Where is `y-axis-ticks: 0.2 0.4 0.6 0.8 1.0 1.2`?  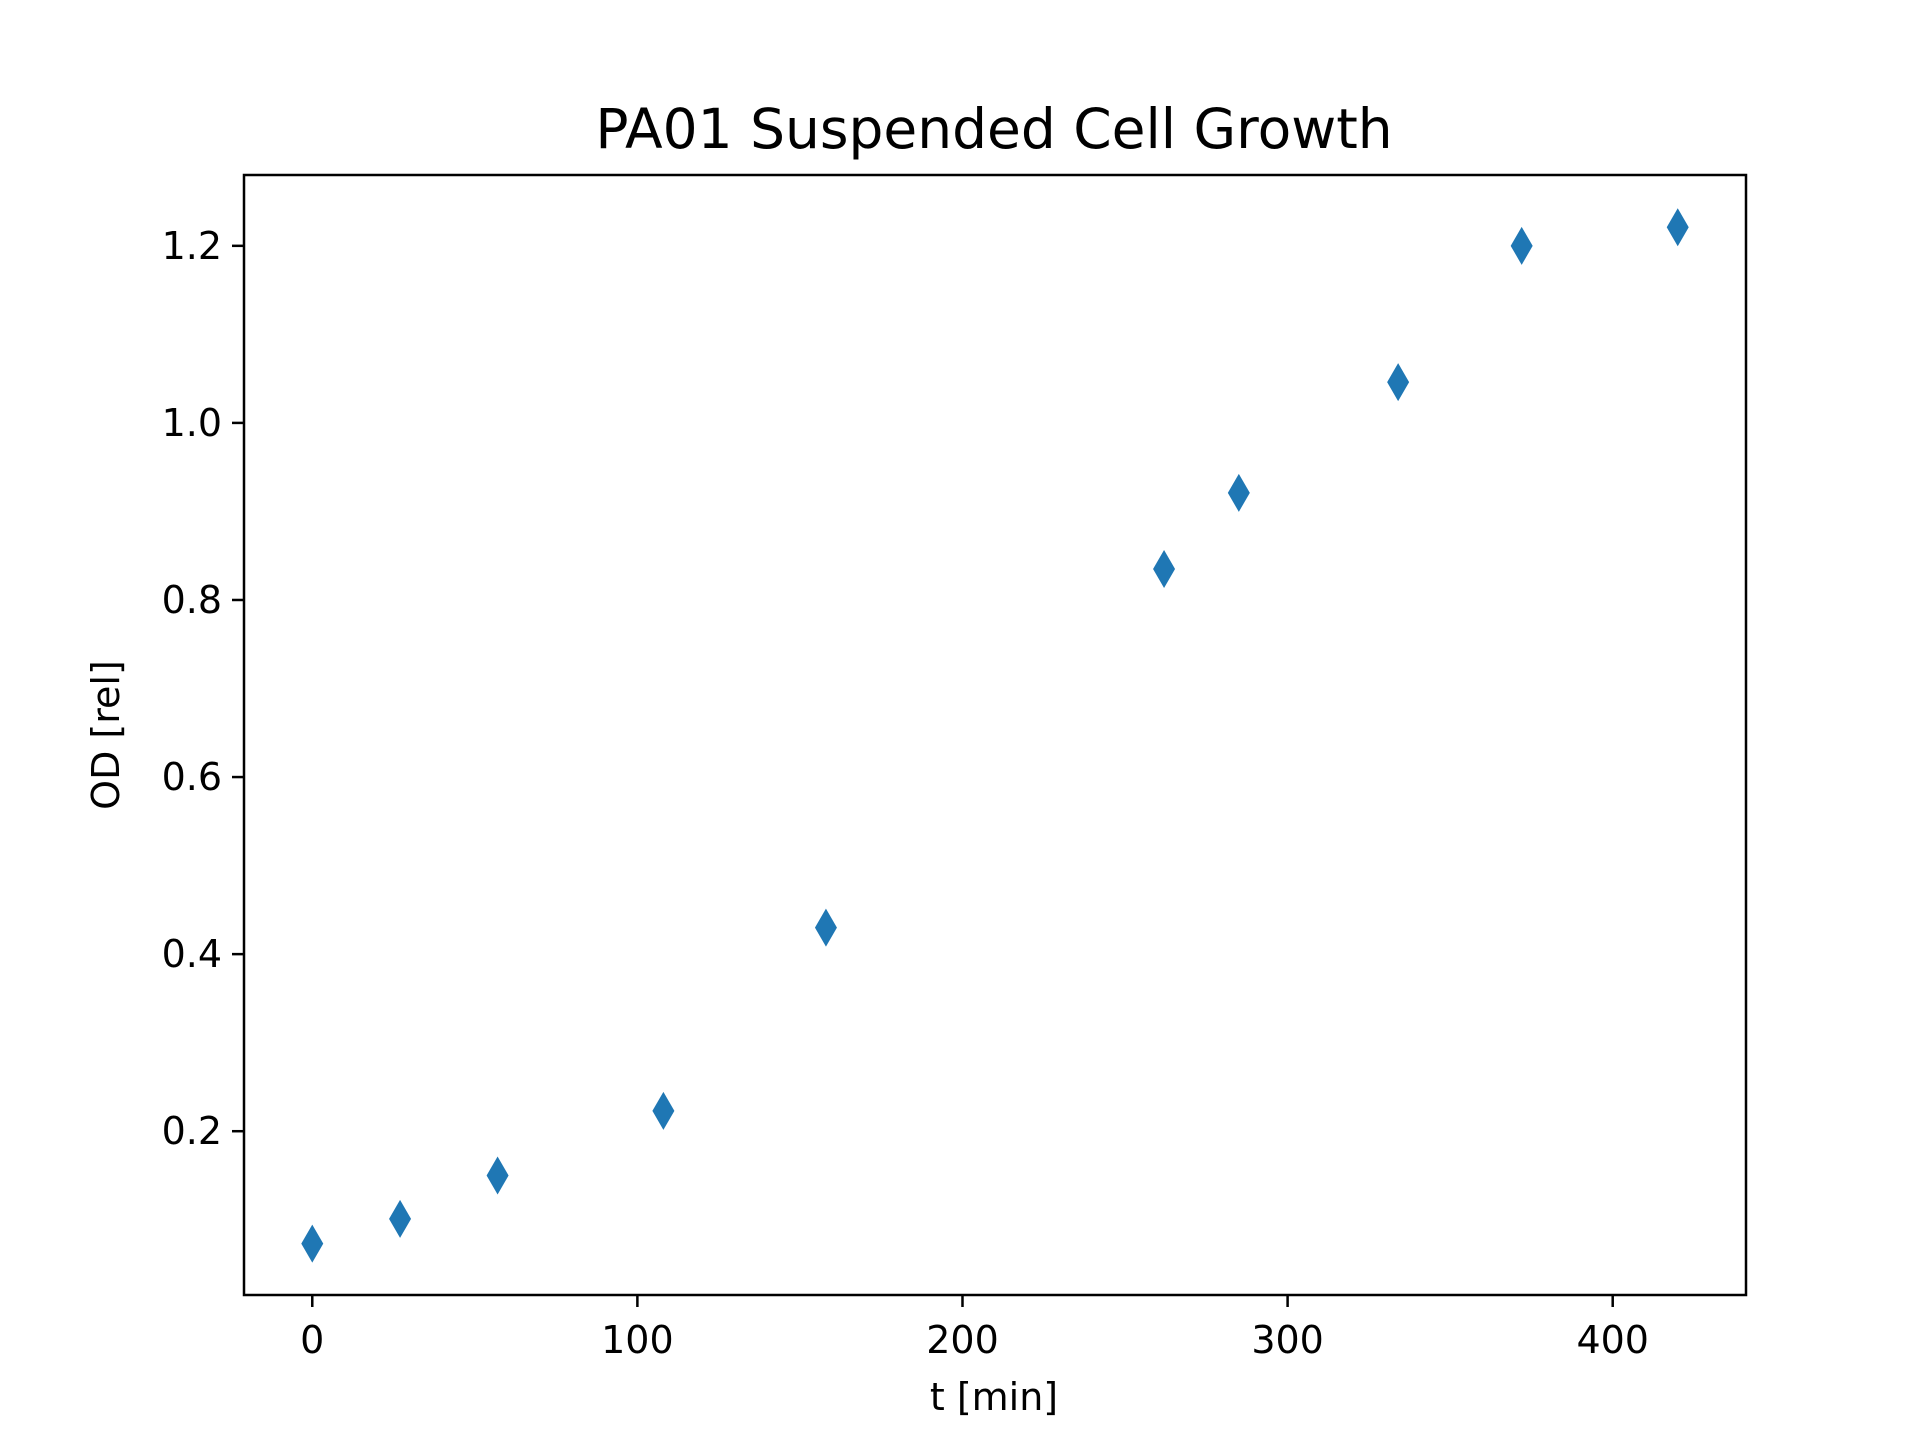 y-axis-ticks: 0.2 0.4 0.6 0.8 1.0 1.2 is located at coordinates (203, 688).